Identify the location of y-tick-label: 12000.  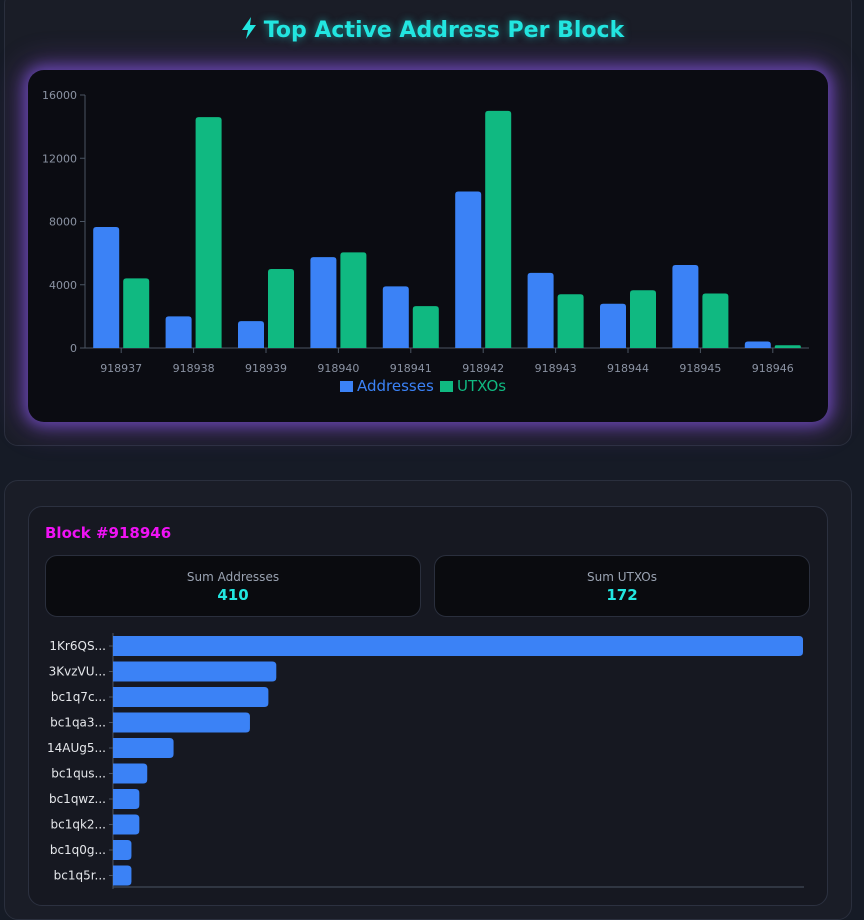
(59, 158).